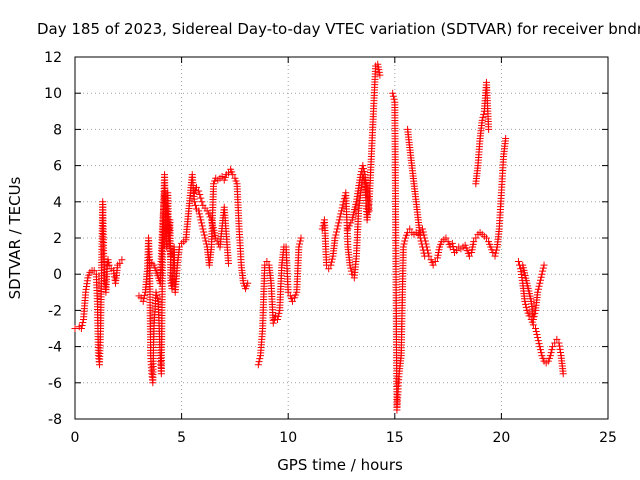  What do you see at coordinates (340, 465) in the screenshot?
I see `x-axis-label: GPS time / hours` at bounding box center [340, 465].